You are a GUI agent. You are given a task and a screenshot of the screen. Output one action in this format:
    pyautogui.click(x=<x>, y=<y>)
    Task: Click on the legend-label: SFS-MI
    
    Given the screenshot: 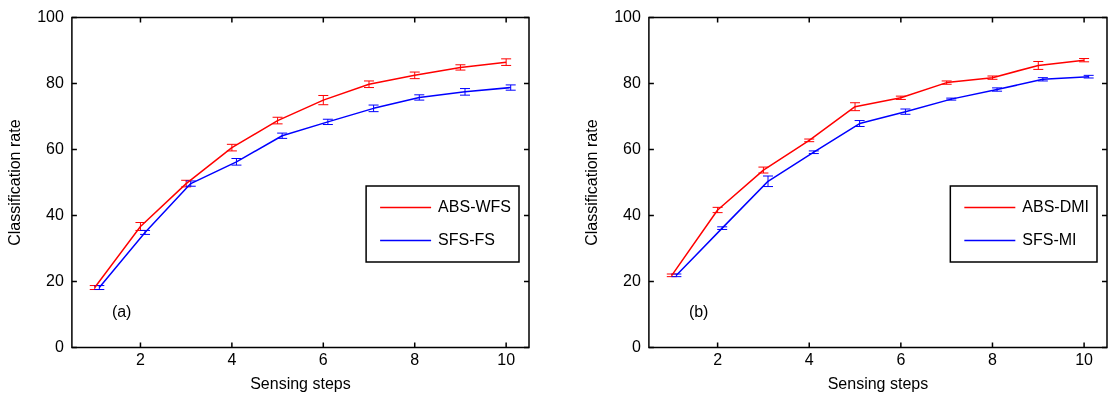 What is the action you would take?
    pyautogui.click(x=1049, y=239)
    